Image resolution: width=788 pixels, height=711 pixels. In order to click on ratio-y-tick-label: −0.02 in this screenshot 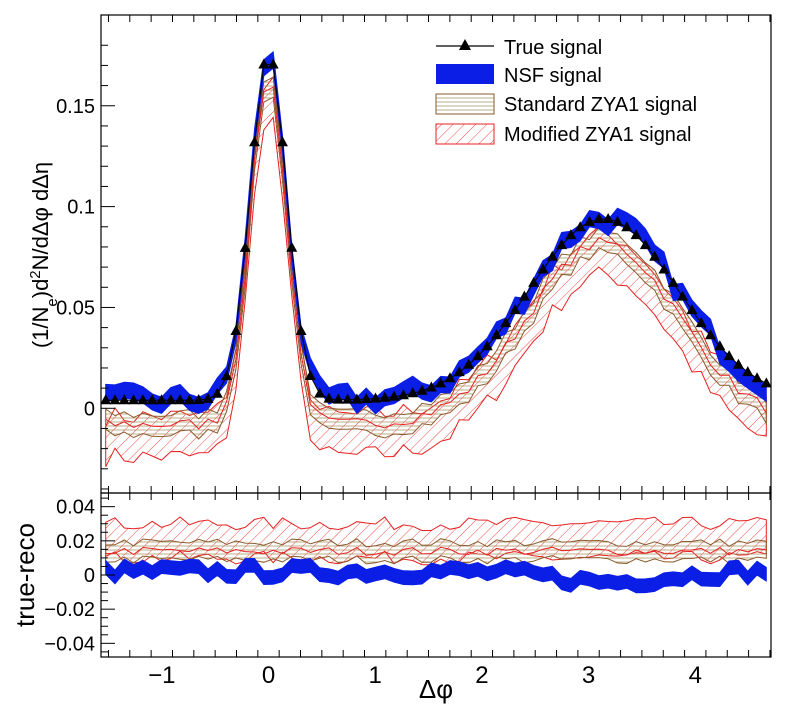, I will do `click(69, 610)`.